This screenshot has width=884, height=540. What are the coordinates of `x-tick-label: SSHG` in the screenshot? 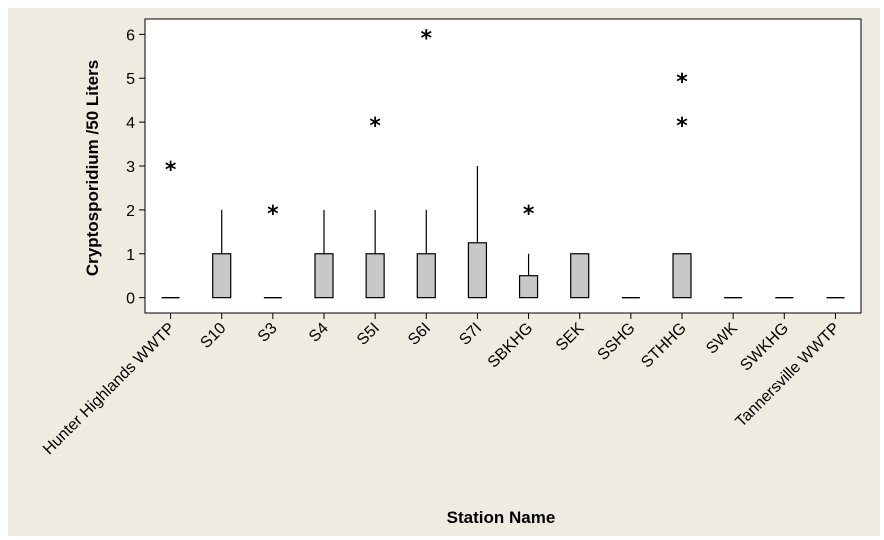 It's located at (617, 342).